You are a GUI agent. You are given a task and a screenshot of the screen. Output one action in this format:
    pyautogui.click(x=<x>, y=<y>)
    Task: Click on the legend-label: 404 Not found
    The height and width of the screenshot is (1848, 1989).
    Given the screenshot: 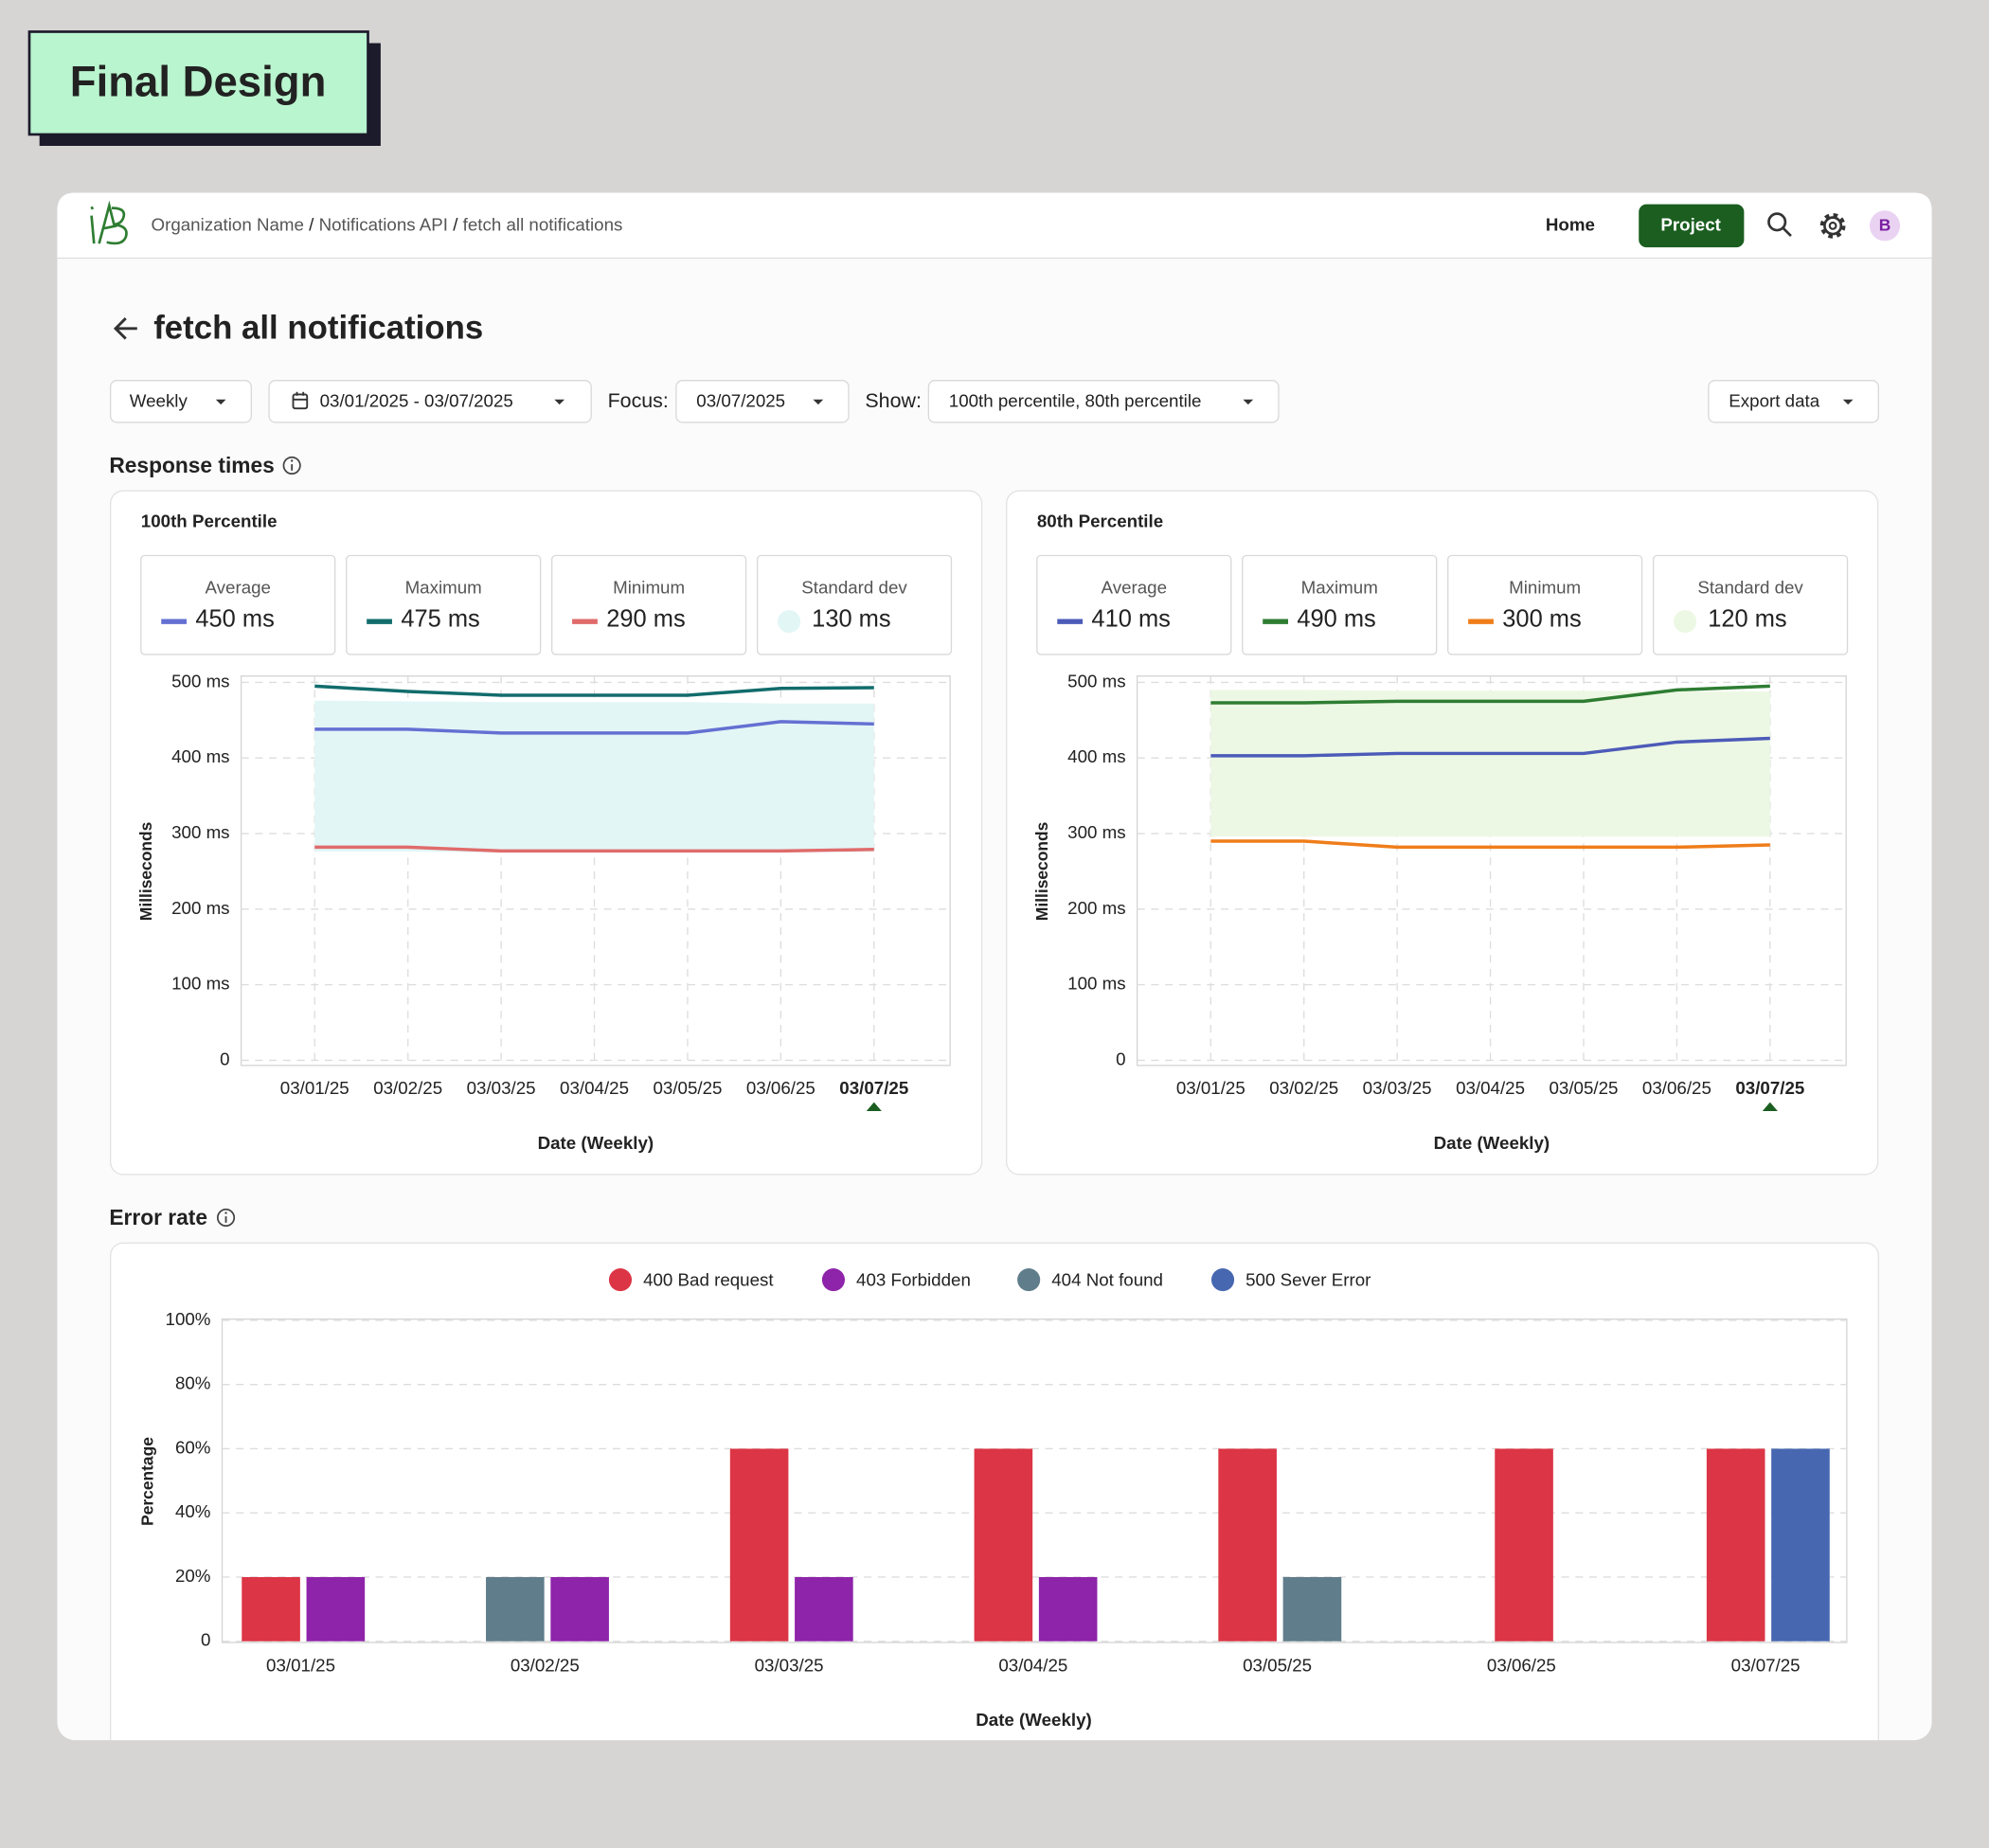 What is the action you would take?
    pyautogui.click(x=1107, y=1279)
    